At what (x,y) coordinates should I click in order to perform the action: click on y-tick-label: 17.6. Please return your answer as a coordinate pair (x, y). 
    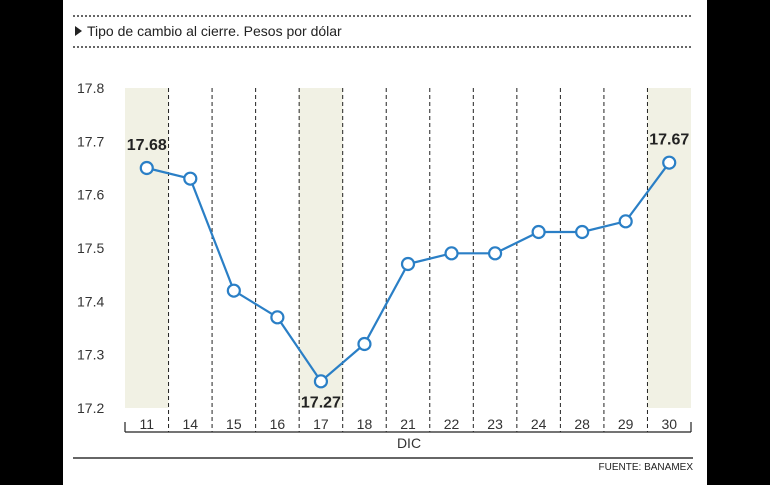
    Looking at the image, I should click on (90, 195).